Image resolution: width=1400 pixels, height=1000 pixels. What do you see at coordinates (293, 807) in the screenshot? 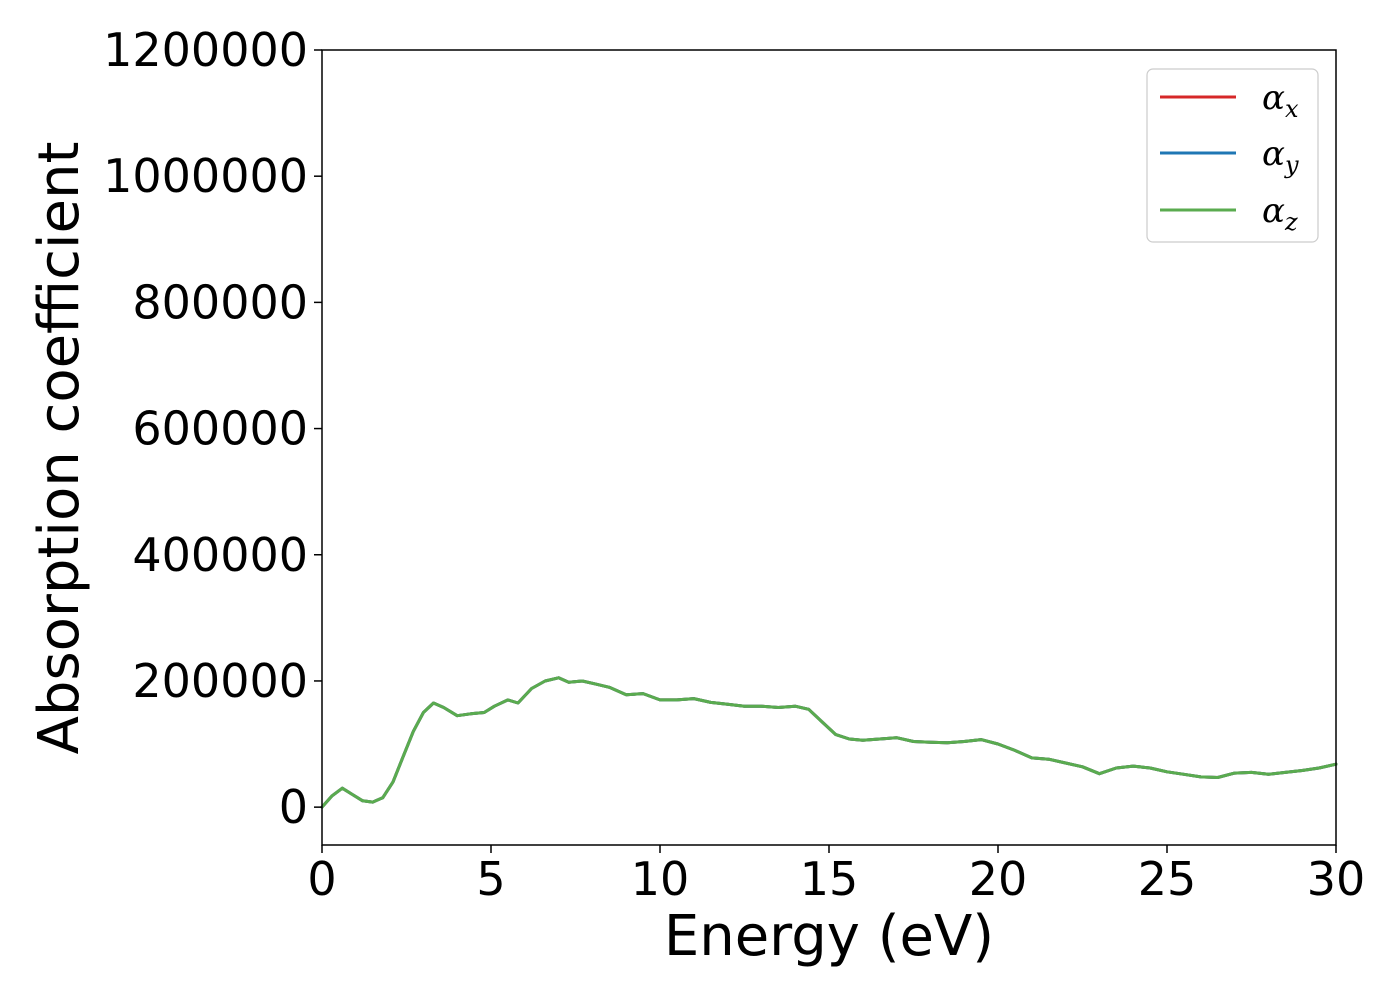
I see `y-tick-label: 0` at bounding box center [293, 807].